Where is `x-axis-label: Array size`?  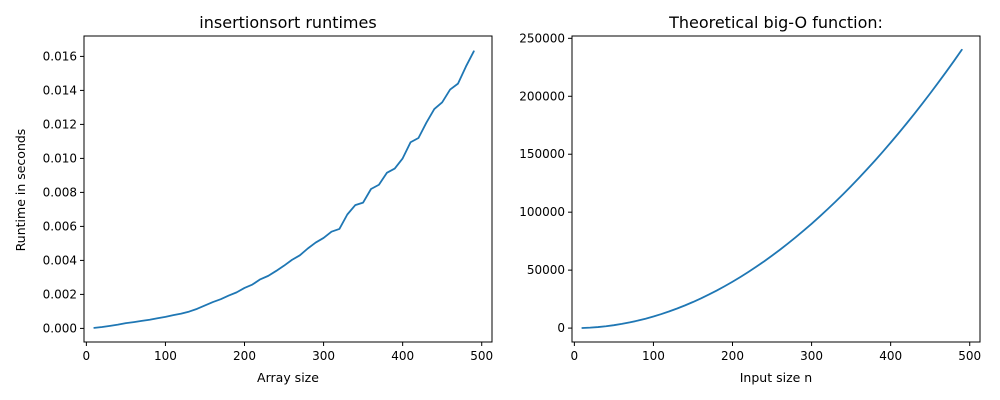
x-axis-label: Array size is located at coordinates (288, 377).